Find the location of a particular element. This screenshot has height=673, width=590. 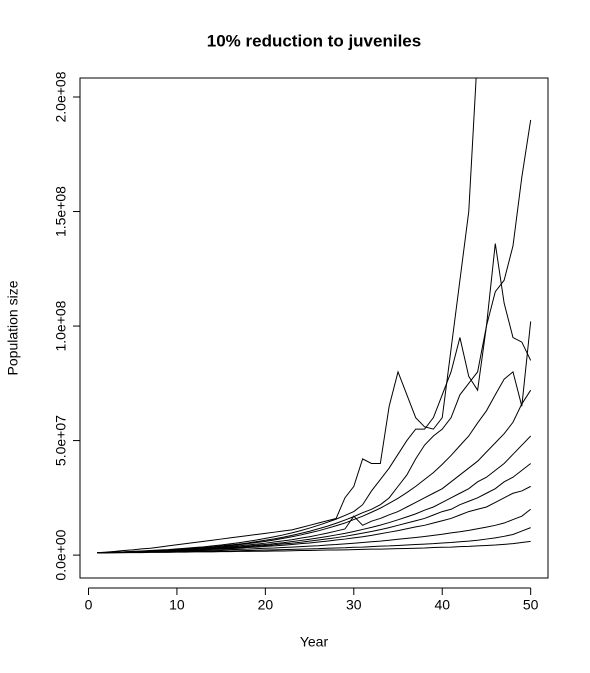

y-tick-label: 0.0e+00 is located at coordinates (61, 554).